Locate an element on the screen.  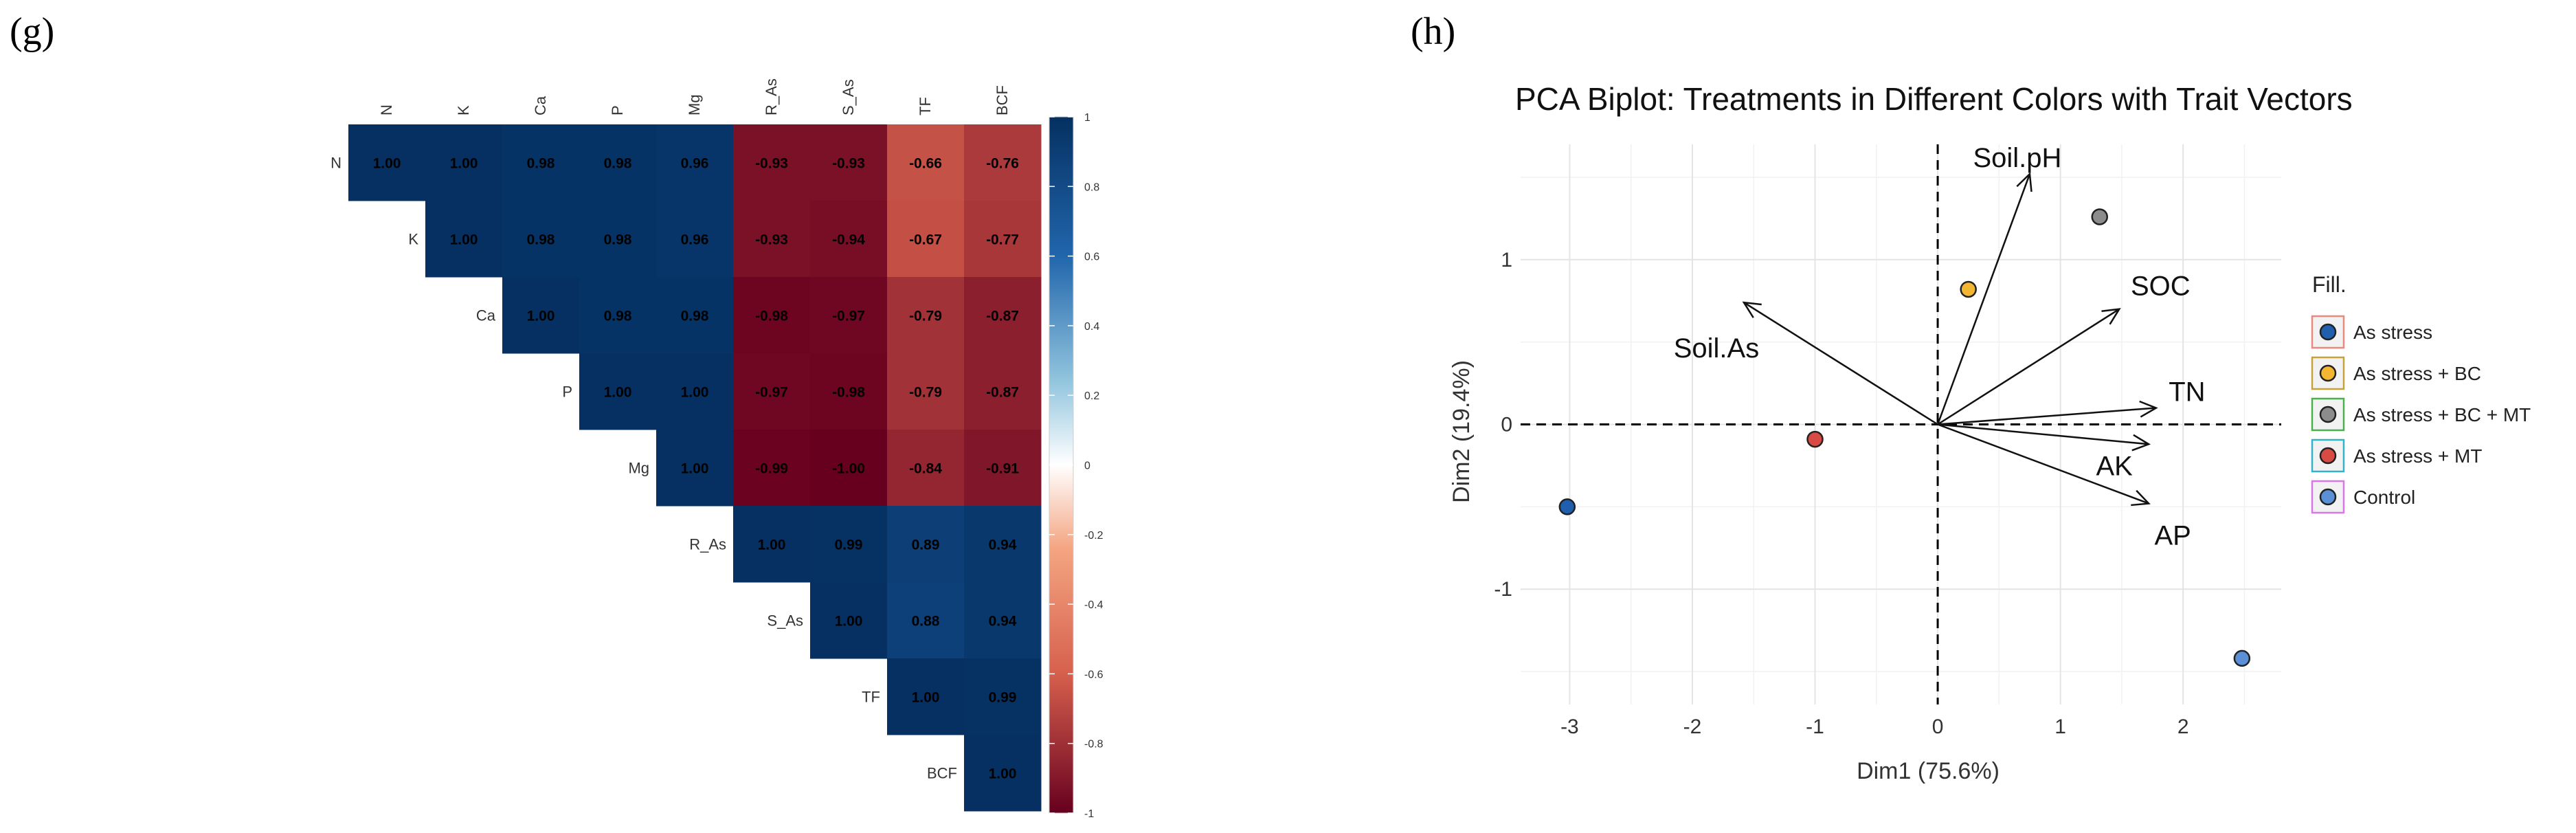
column-label-bcf: BCF is located at coordinates (1002, 100).